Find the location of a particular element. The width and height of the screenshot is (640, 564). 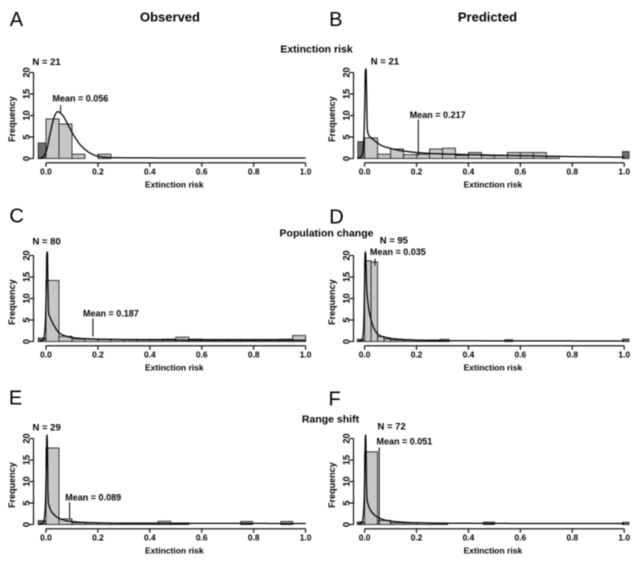

svg-text: Observed is located at coordinates (170, 17).